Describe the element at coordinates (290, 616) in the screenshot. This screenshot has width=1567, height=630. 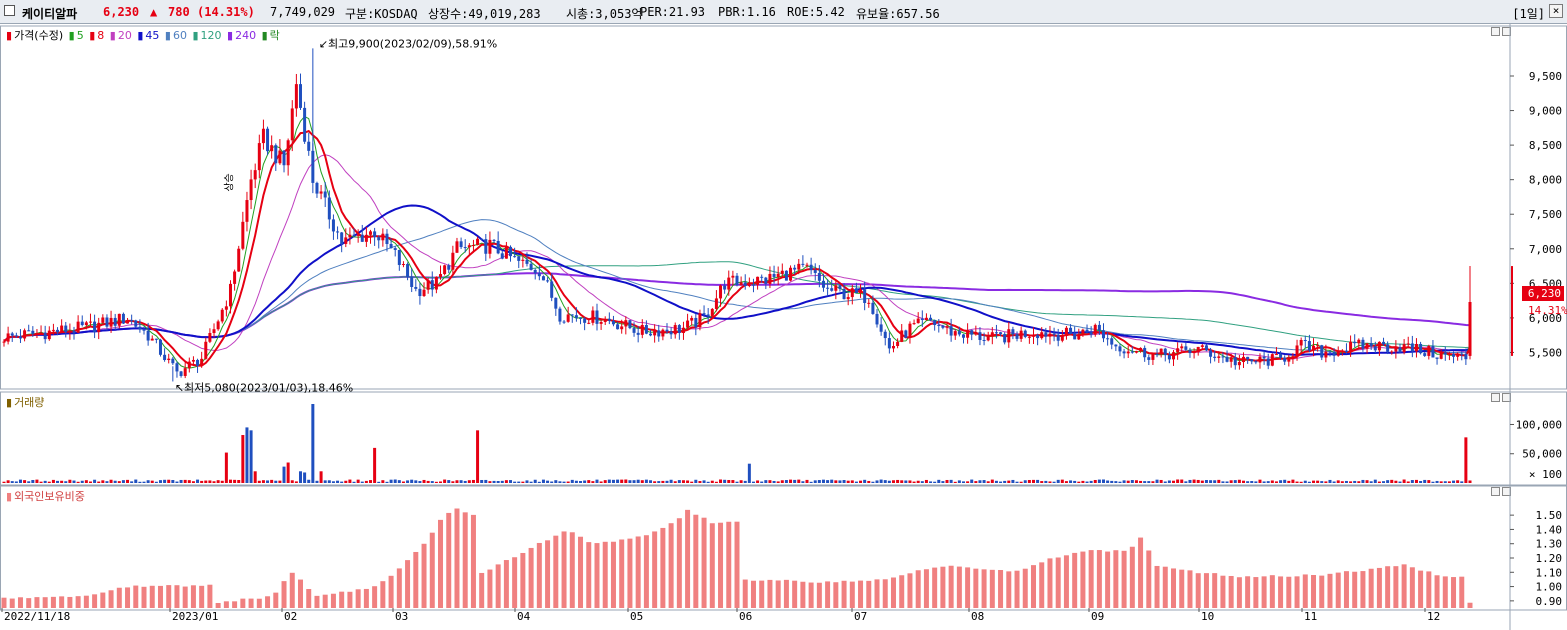
I see `x-tick-label: 02` at that location.